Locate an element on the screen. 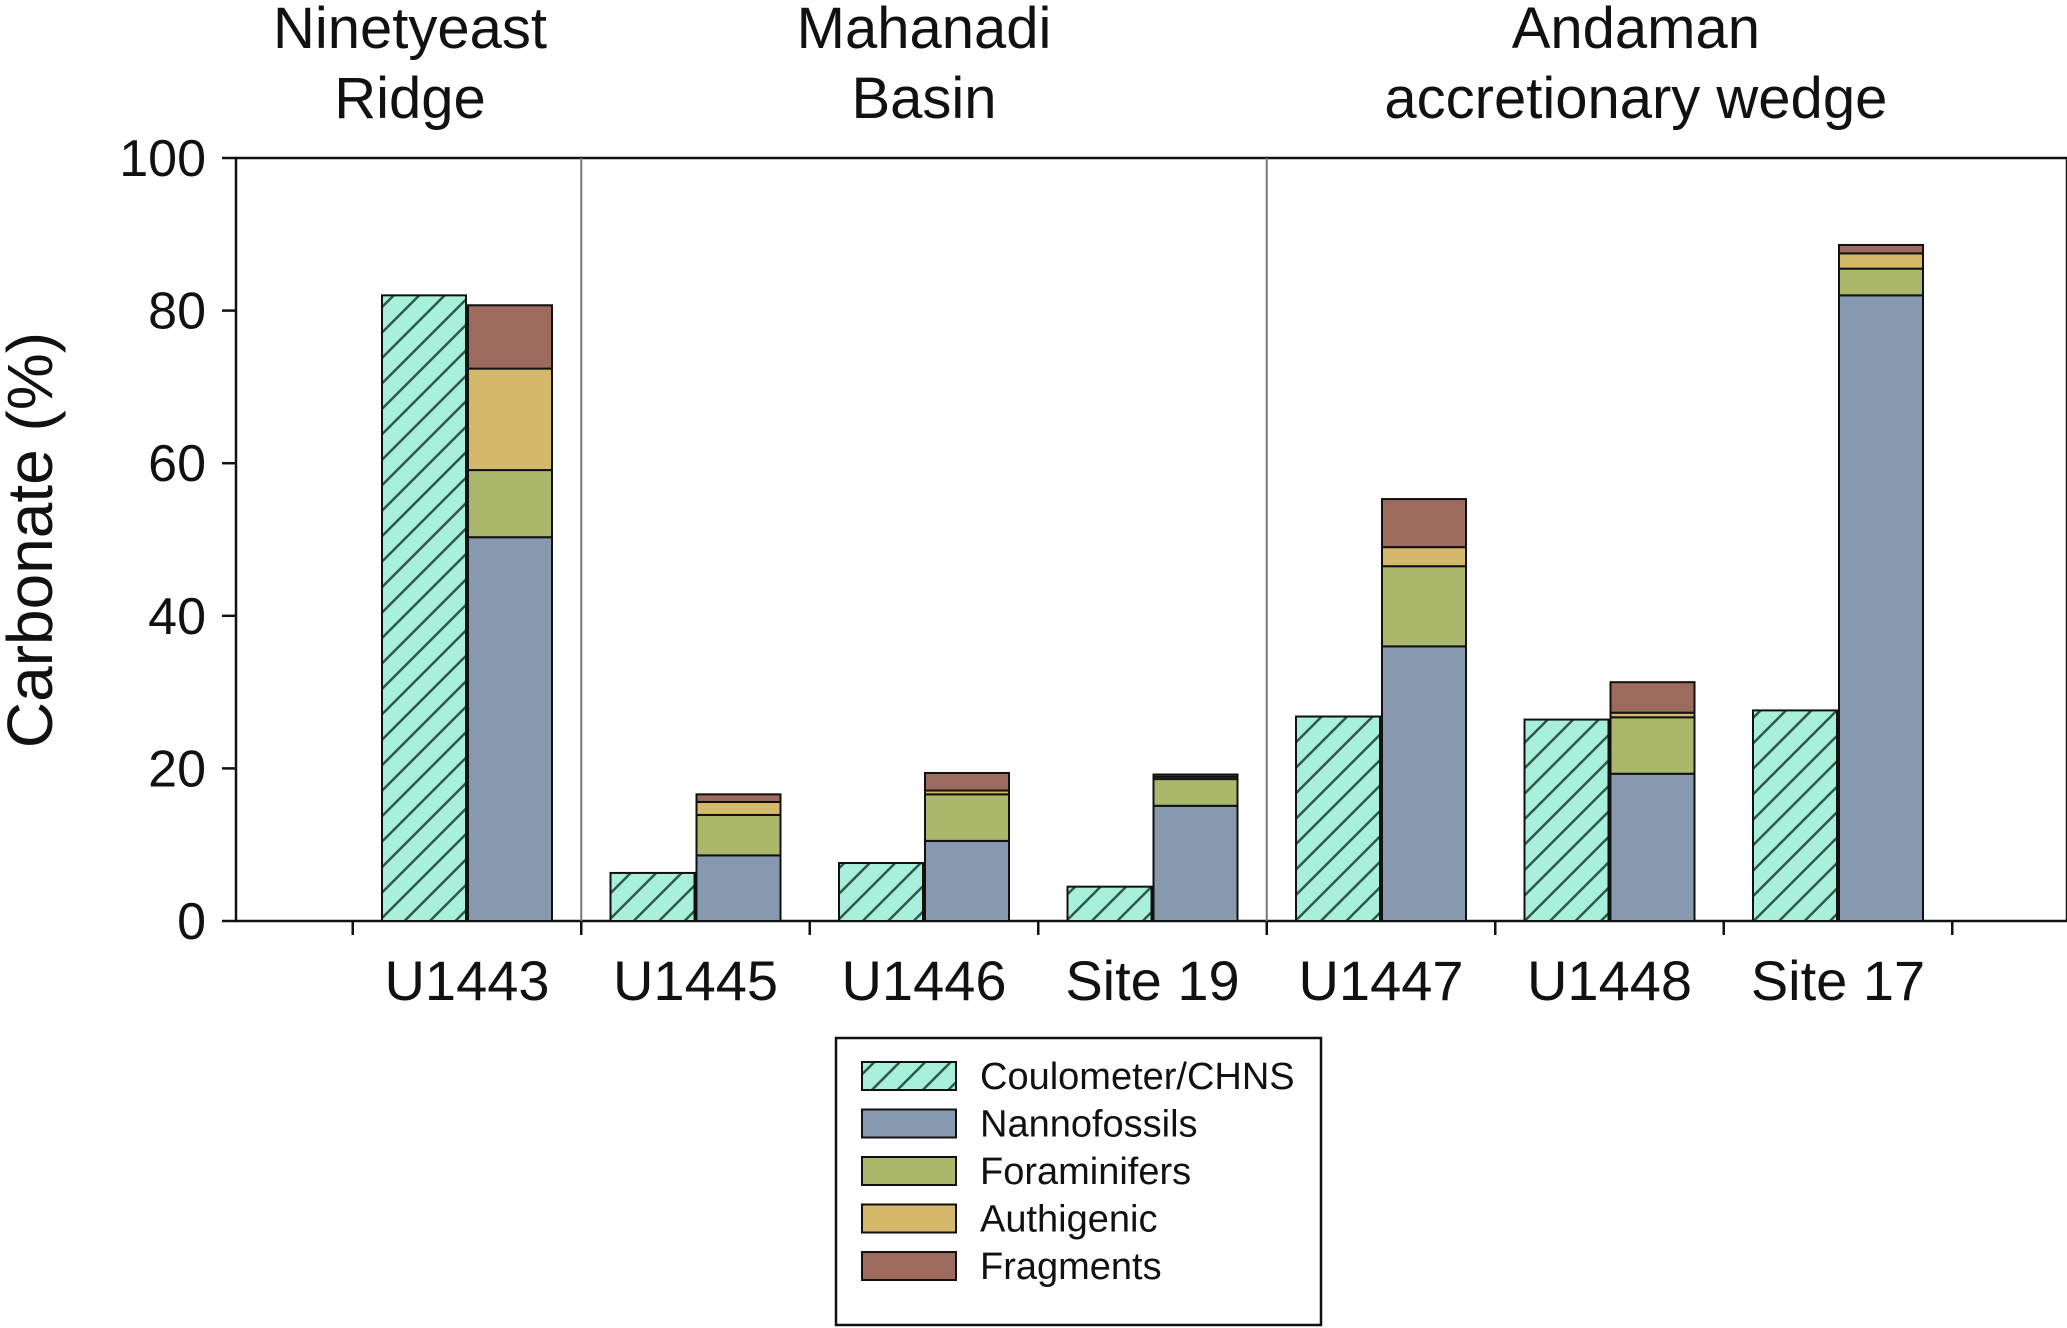 This screenshot has height=1328, width=2067. y-tick-label: 100 is located at coordinates (162, 159).